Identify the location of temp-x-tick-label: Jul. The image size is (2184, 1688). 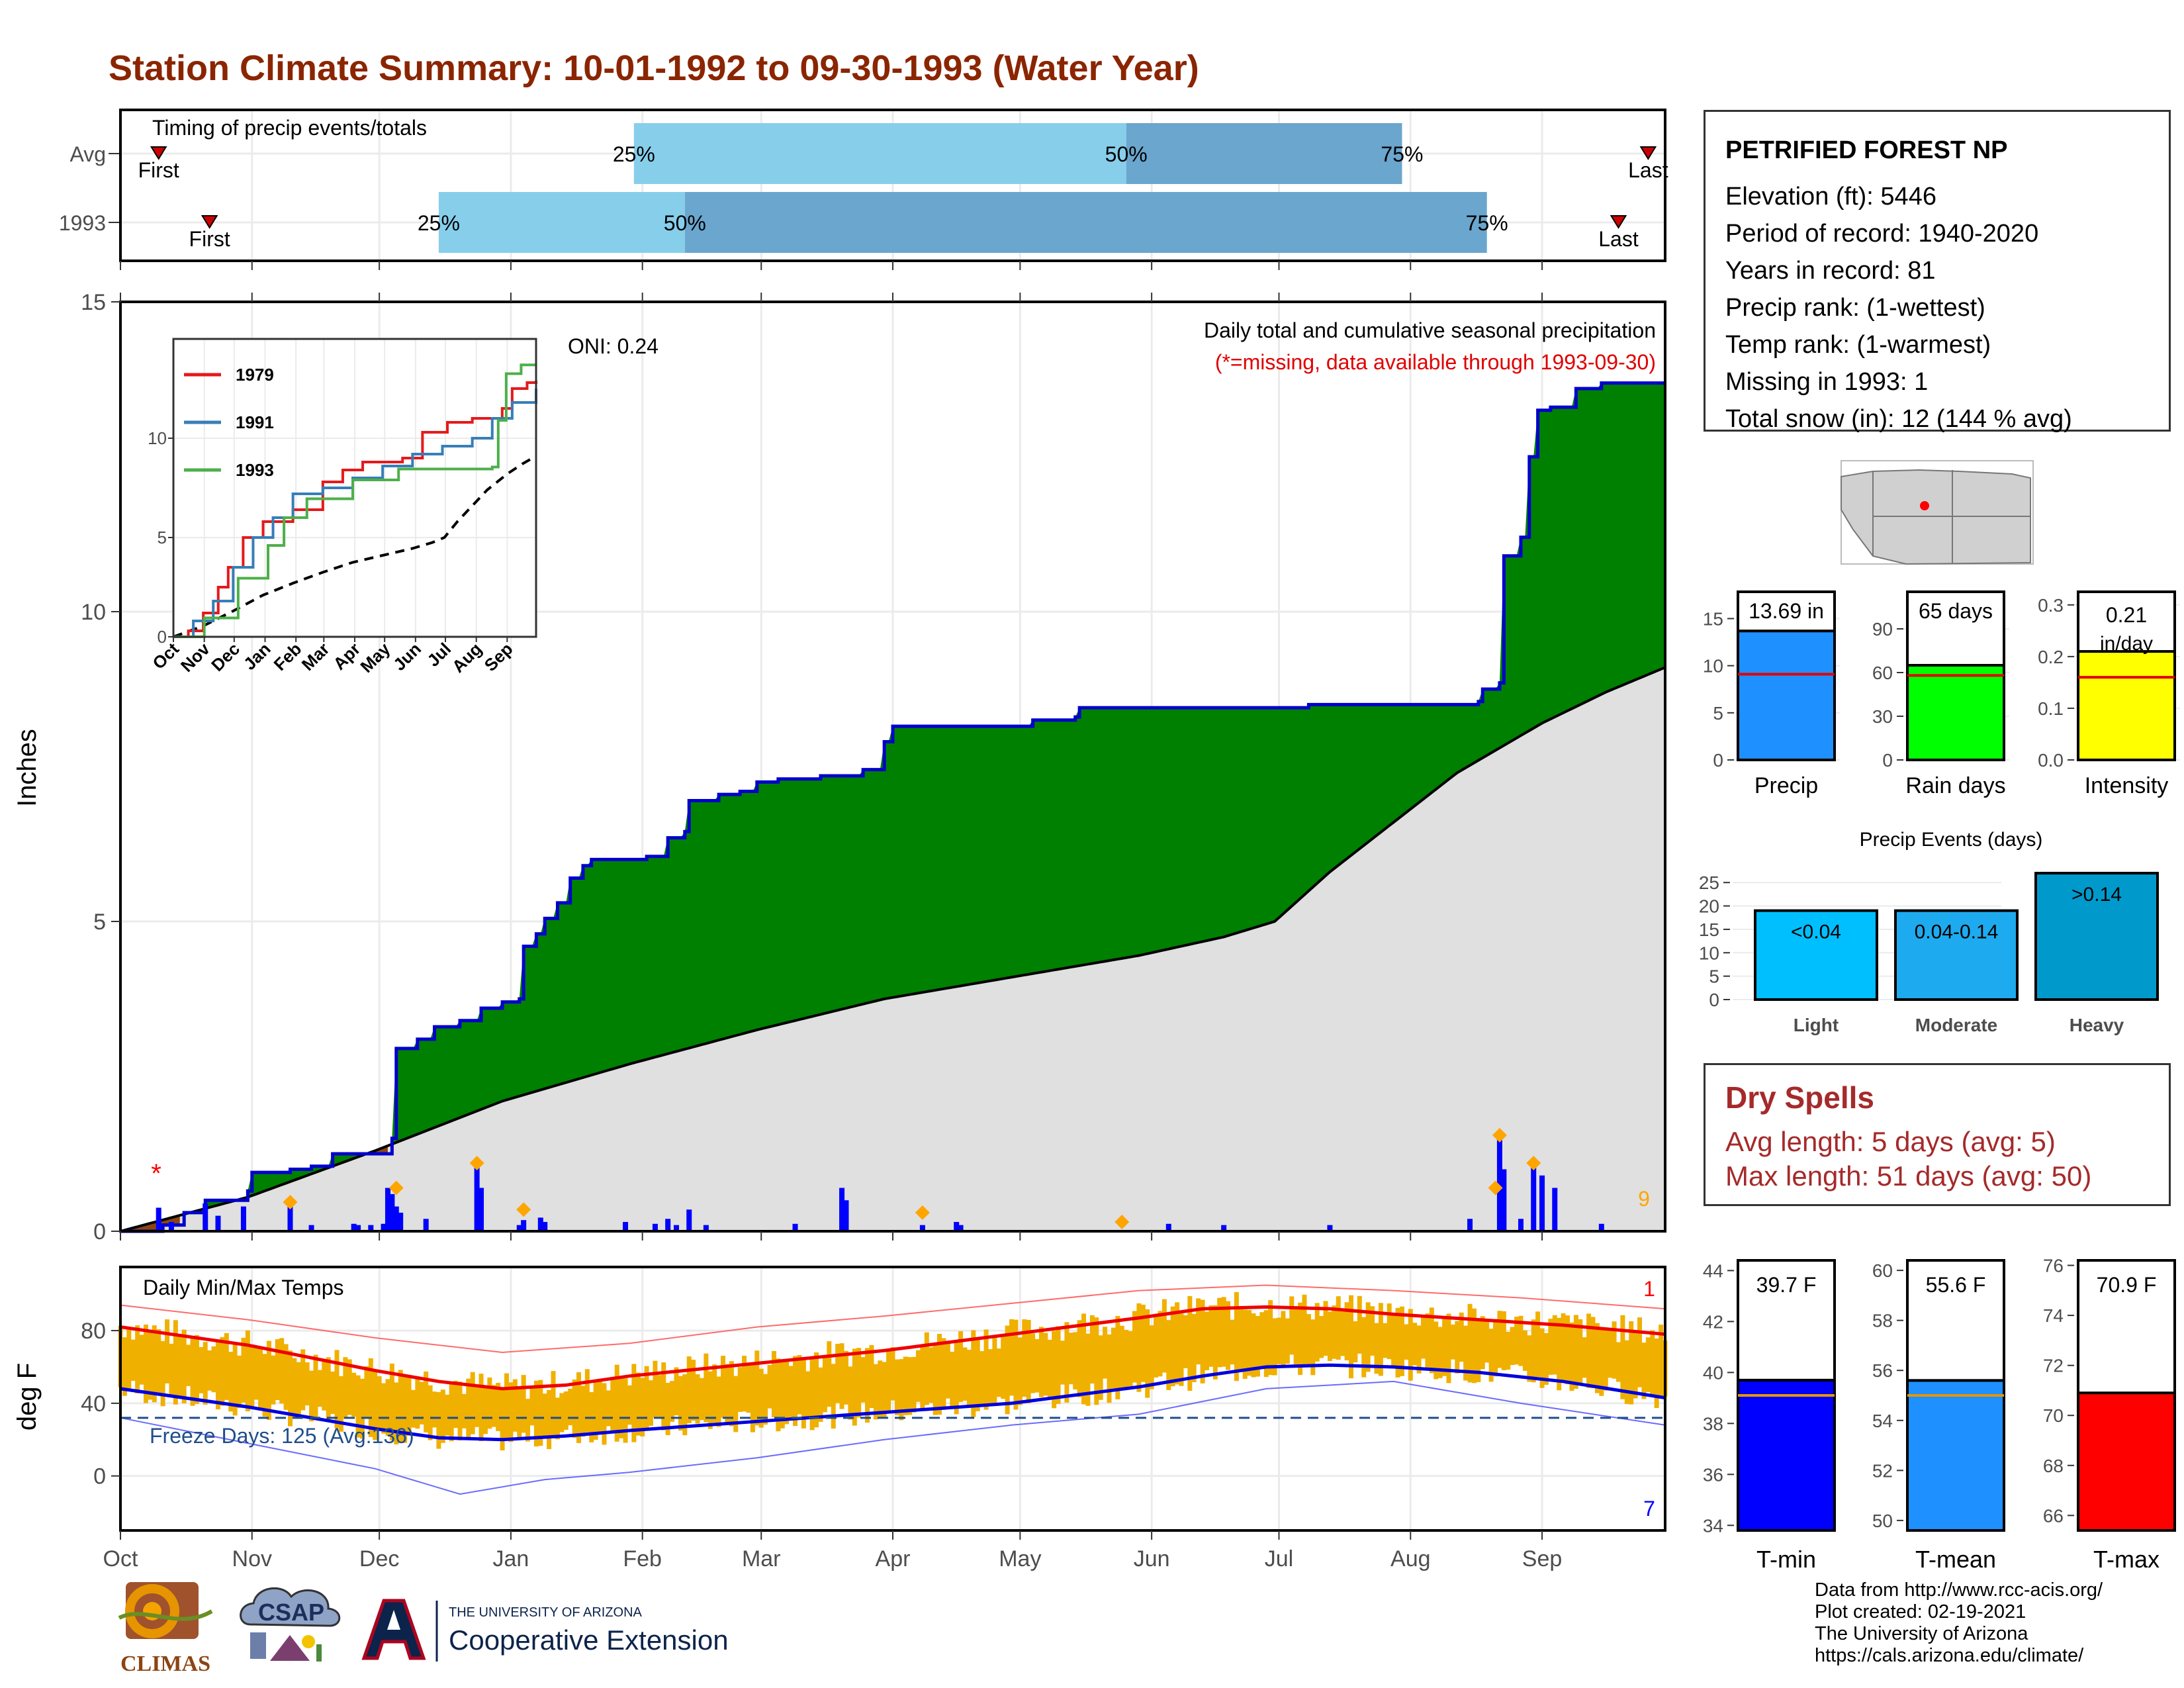
(1279, 1558).